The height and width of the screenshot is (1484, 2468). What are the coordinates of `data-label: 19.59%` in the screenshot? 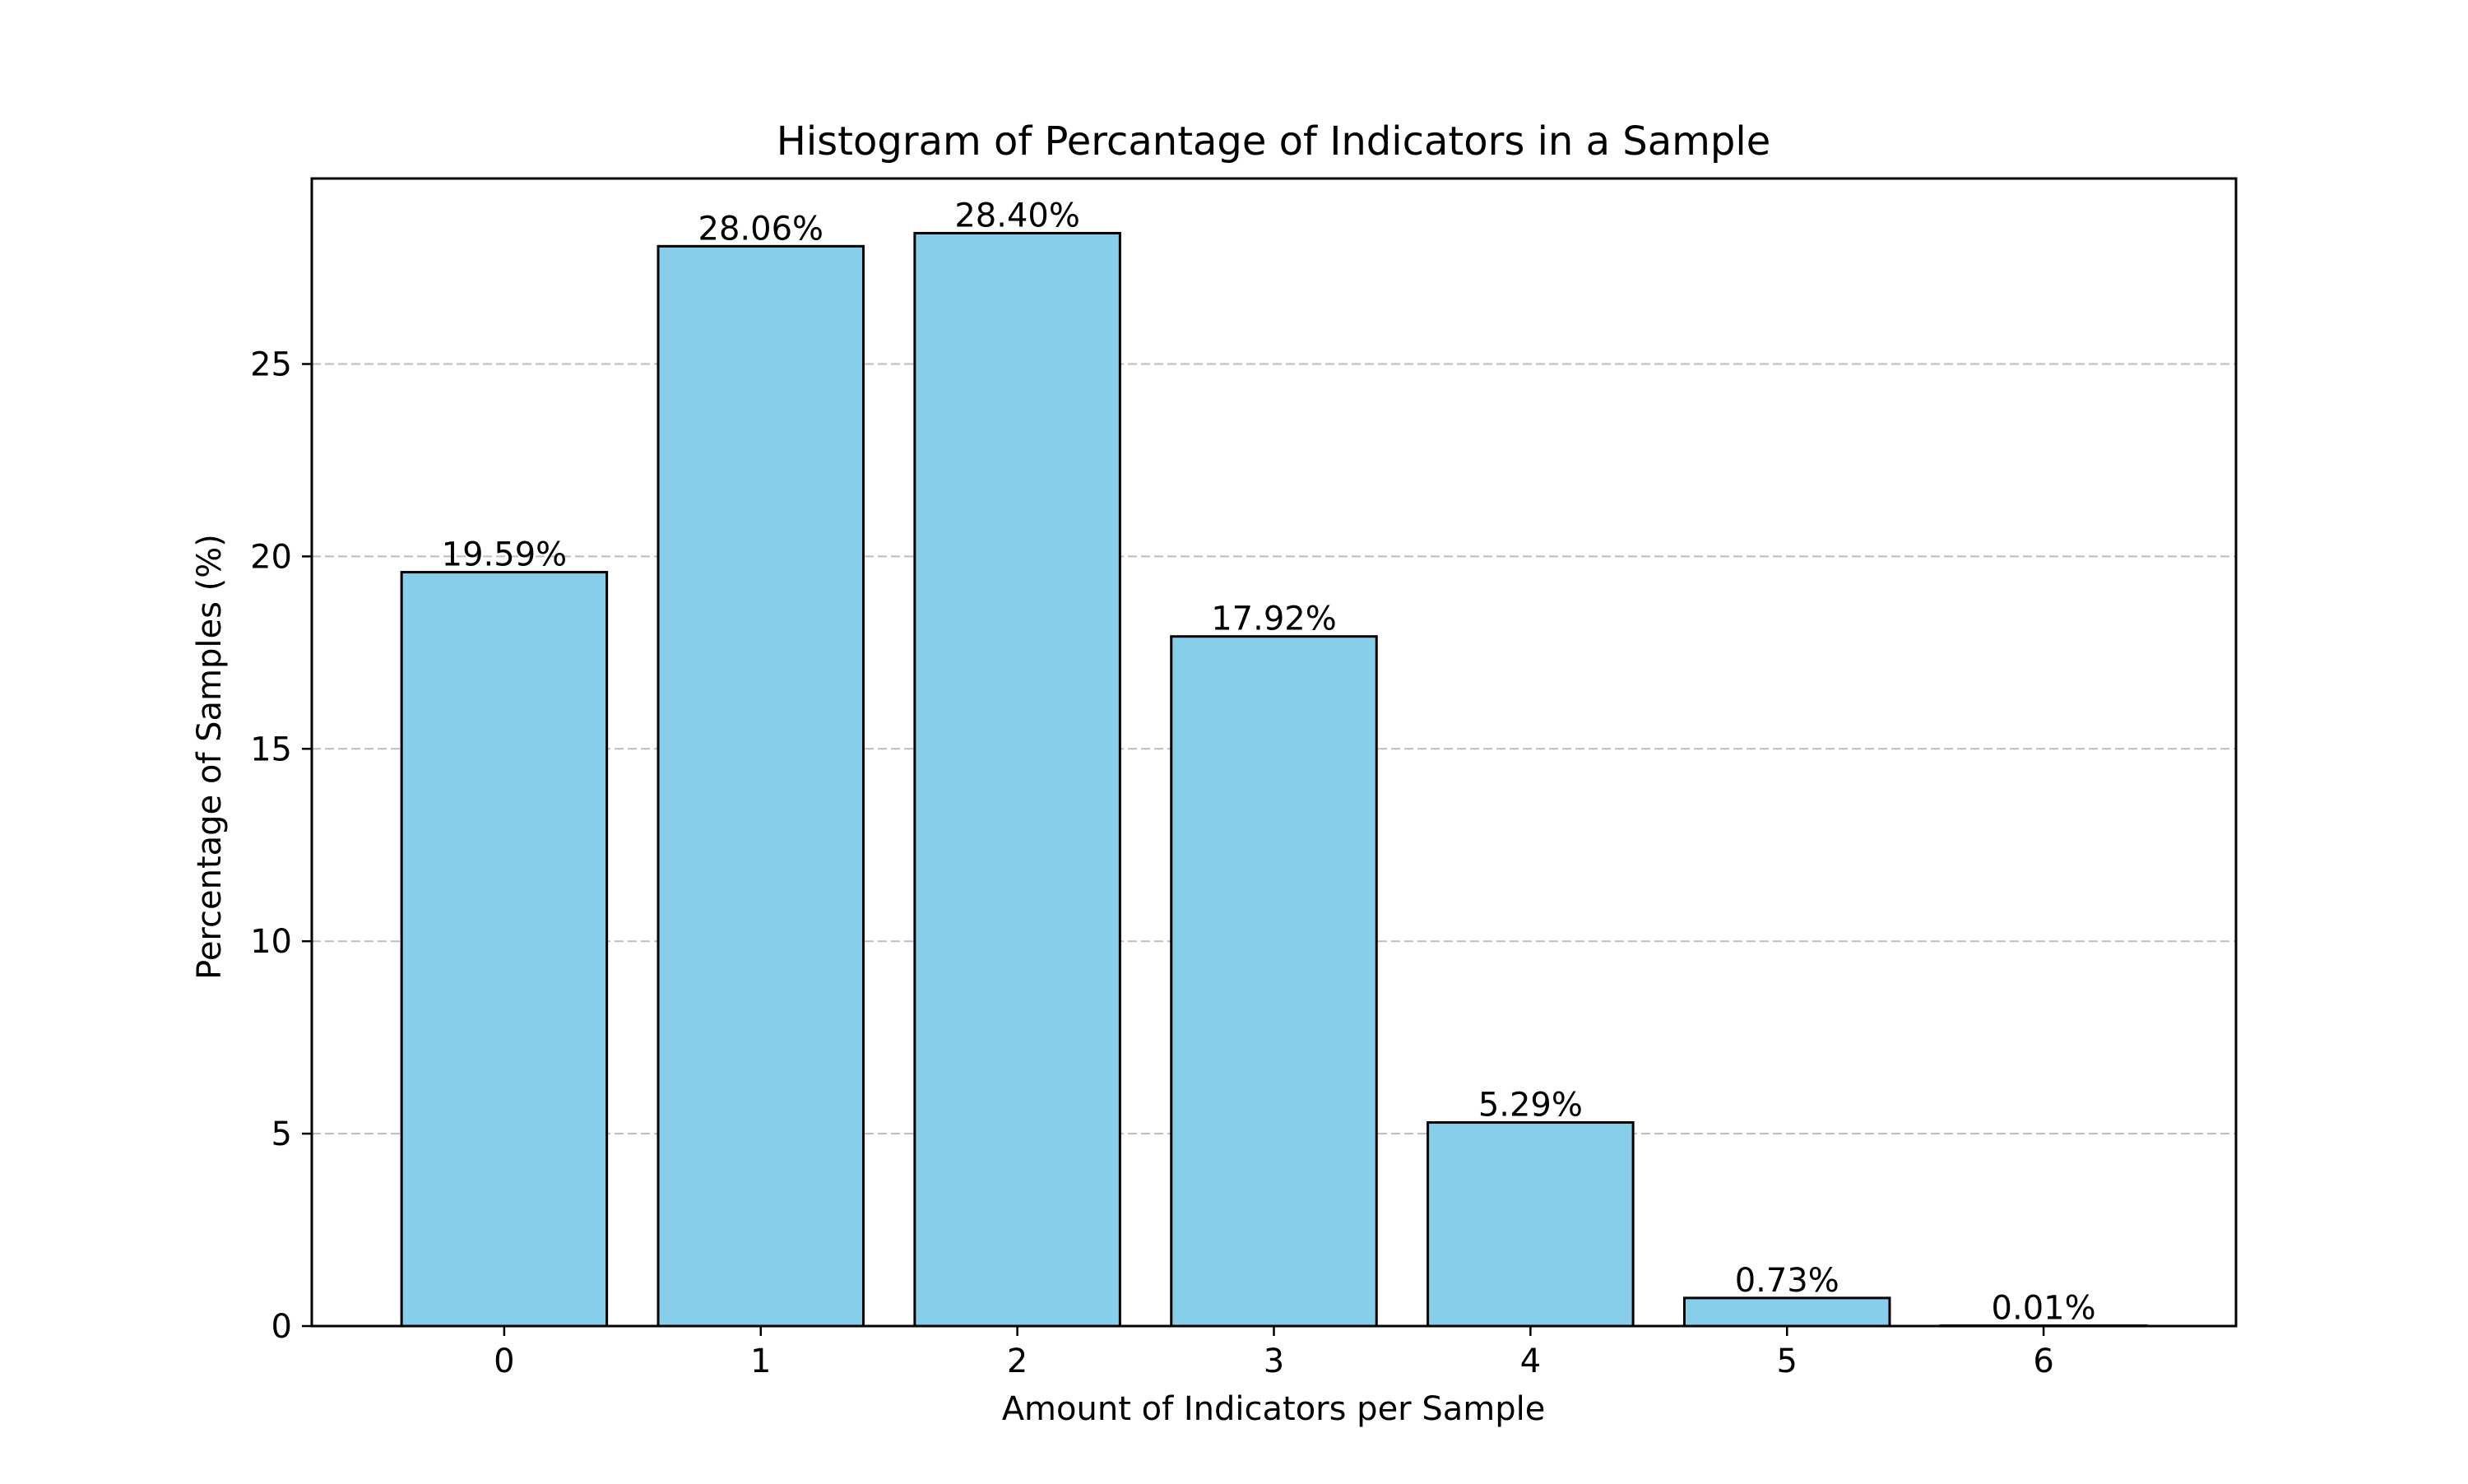 It's located at (505, 555).